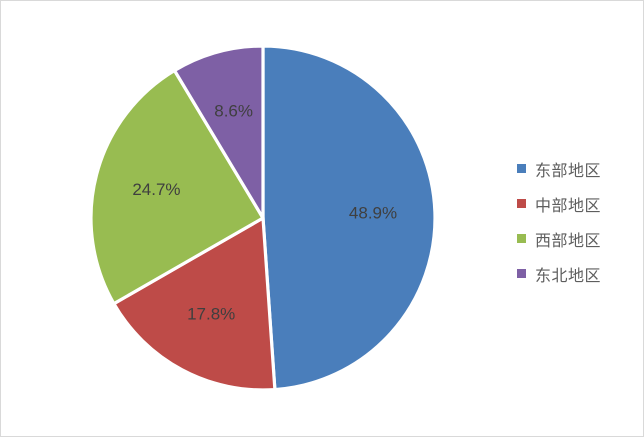  I want to click on legend-item-east: 东部地区, so click(577, 168).